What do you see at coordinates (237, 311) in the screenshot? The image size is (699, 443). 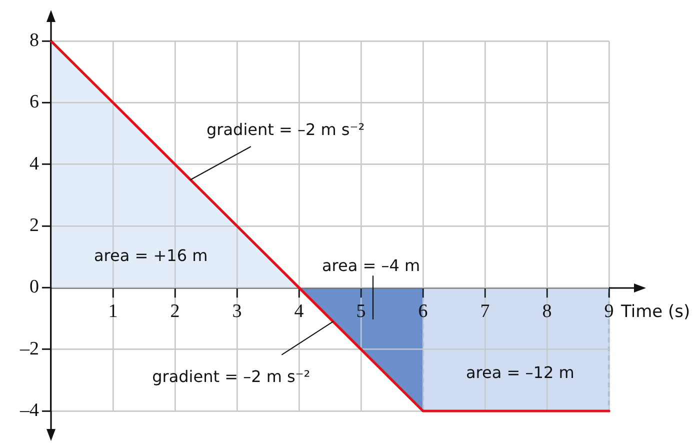 I see `x-tick-label: 3` at bounding box center [237, 311].